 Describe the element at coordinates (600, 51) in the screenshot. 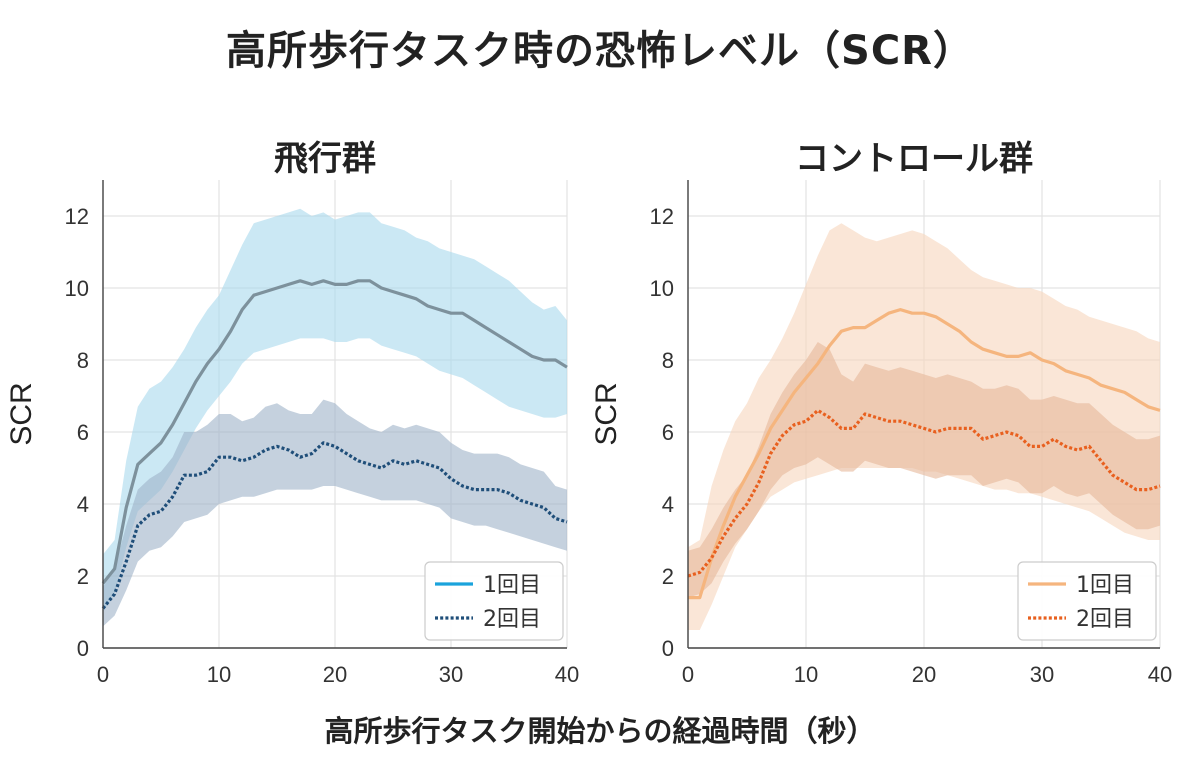

I see `main-title: 高所歩行タスク時の恐怖レベル（SCR）` at that location.